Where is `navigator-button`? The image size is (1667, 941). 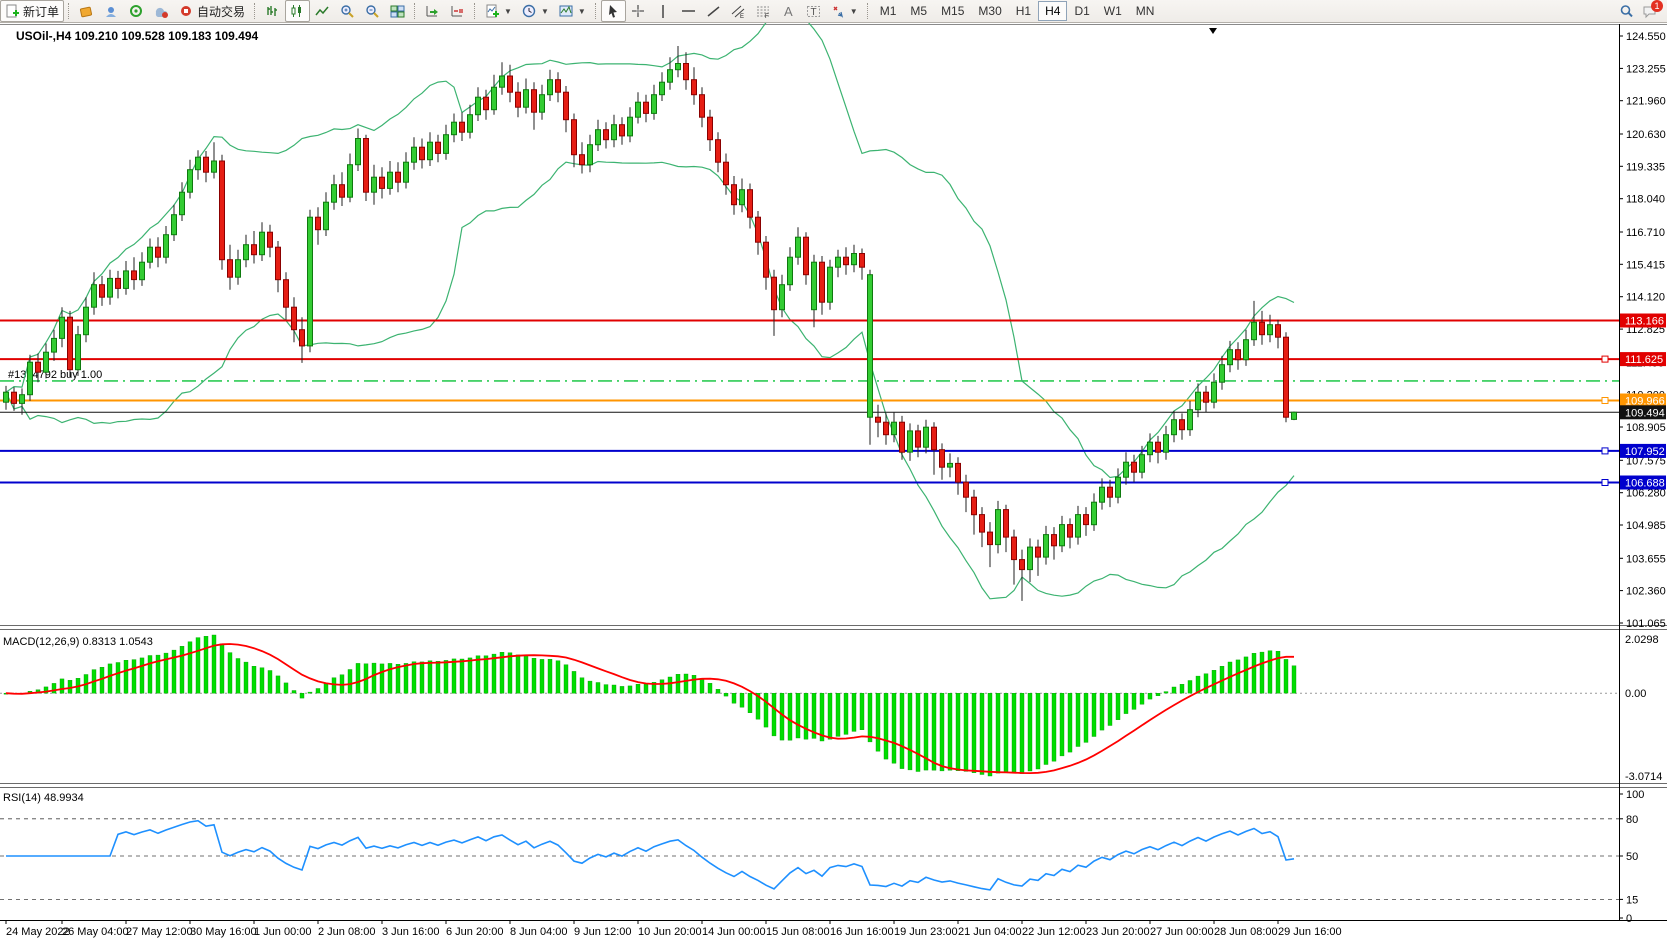
navigator-button is located at coordinates (136, 11).